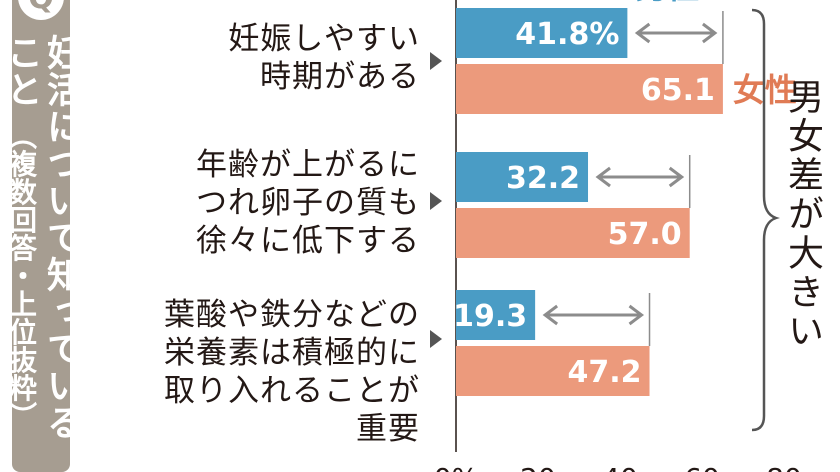 The image size is (840, 472). What do you see at coordinates (567, 34) in the screenshot?
I see `data-label: 41.8%` at bounding box center [567, 34].